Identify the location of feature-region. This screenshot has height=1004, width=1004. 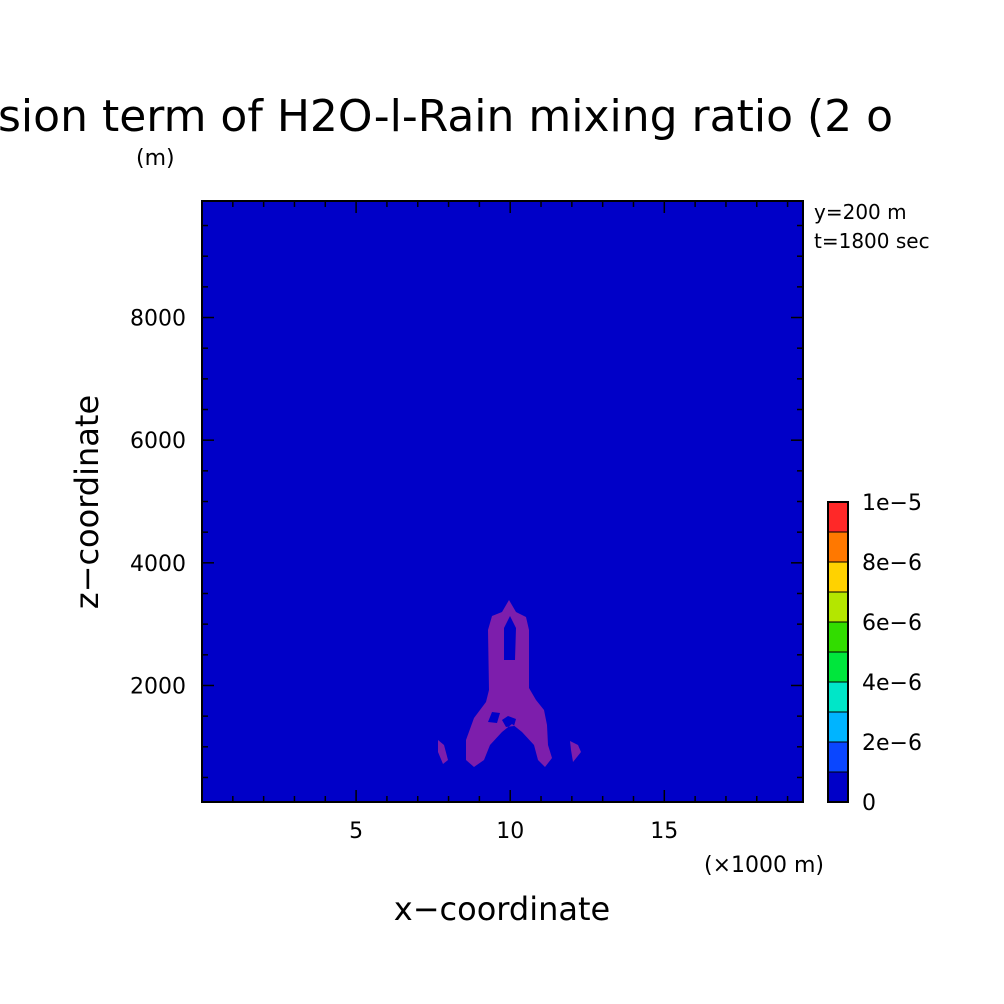
(509, 683).